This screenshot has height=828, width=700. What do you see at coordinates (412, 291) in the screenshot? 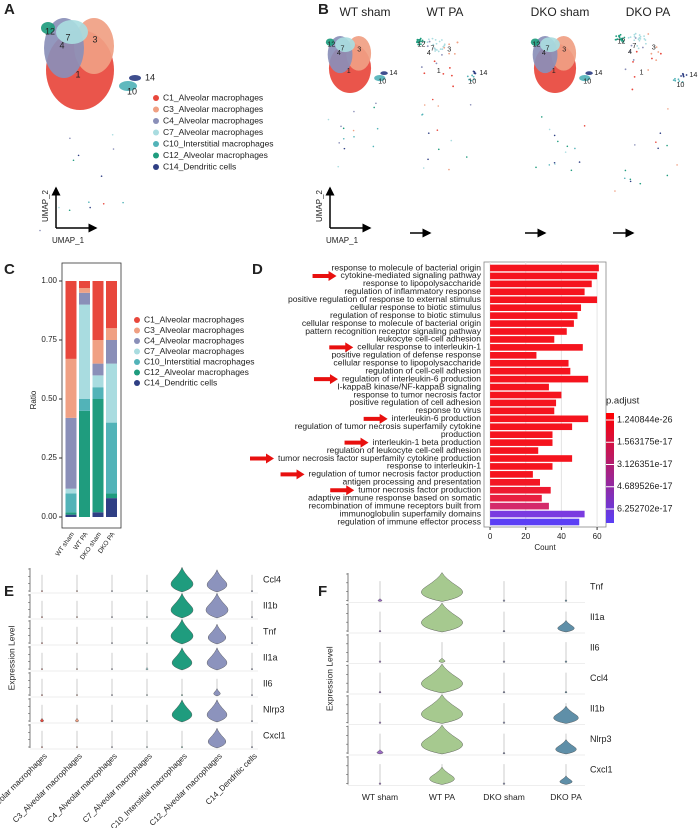
I see `term-label: regulation of inflammatory response` at bounding box center [412, 291].